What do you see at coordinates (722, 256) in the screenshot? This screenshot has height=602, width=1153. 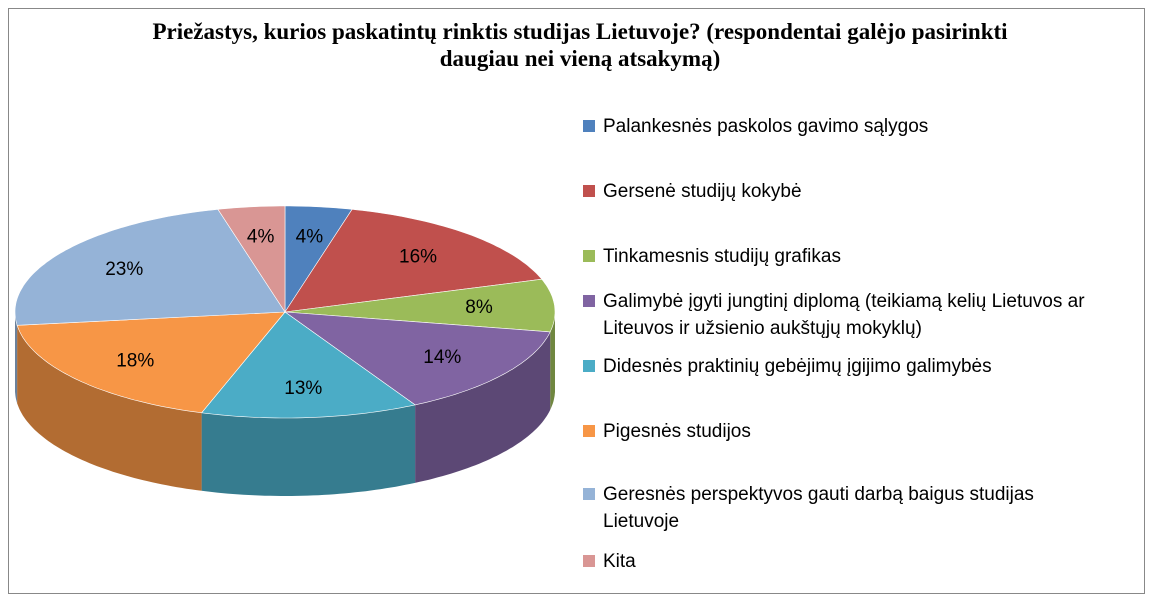 I see `legend-label: Tinkamesnis studijų grafikas` at bounding box center [722, 256].